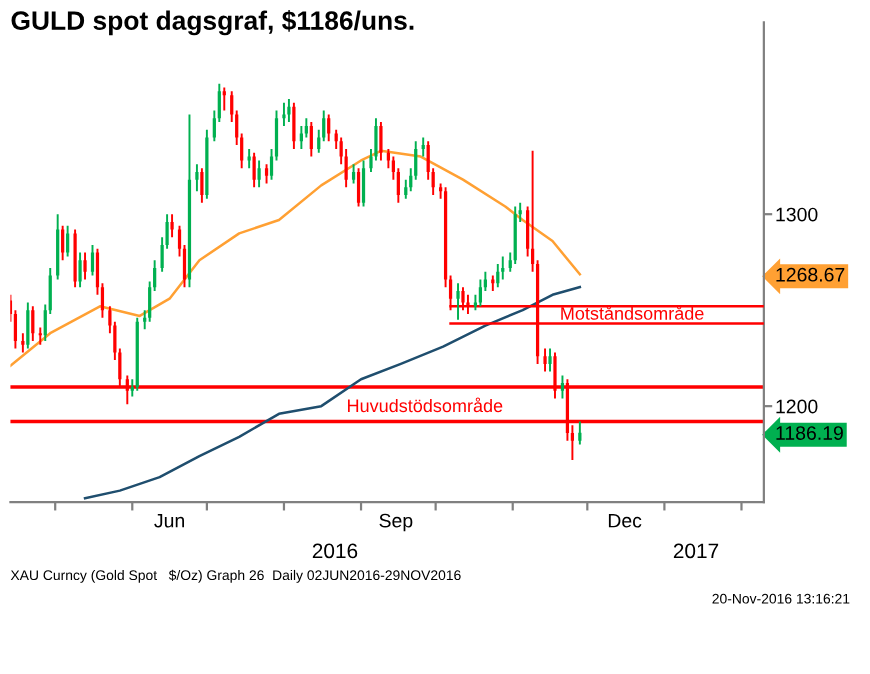 Image resolution: width=870 pixels, height=674 pixels. Describe the element at coordinates (809, 433) in the screenshot. I see `y-tick-label: 1186.19` at that location.